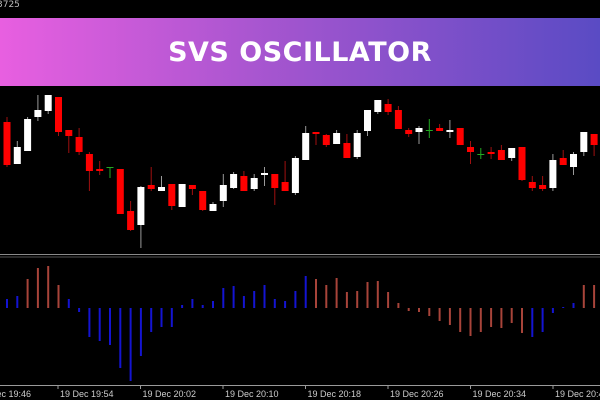 This screenshot has width=600, height=400. What do you see at coordinates (335, 394) in the screenshot?
I see `time-tick-label: 19 Dec 20:18` at bounding box center [335, 394].